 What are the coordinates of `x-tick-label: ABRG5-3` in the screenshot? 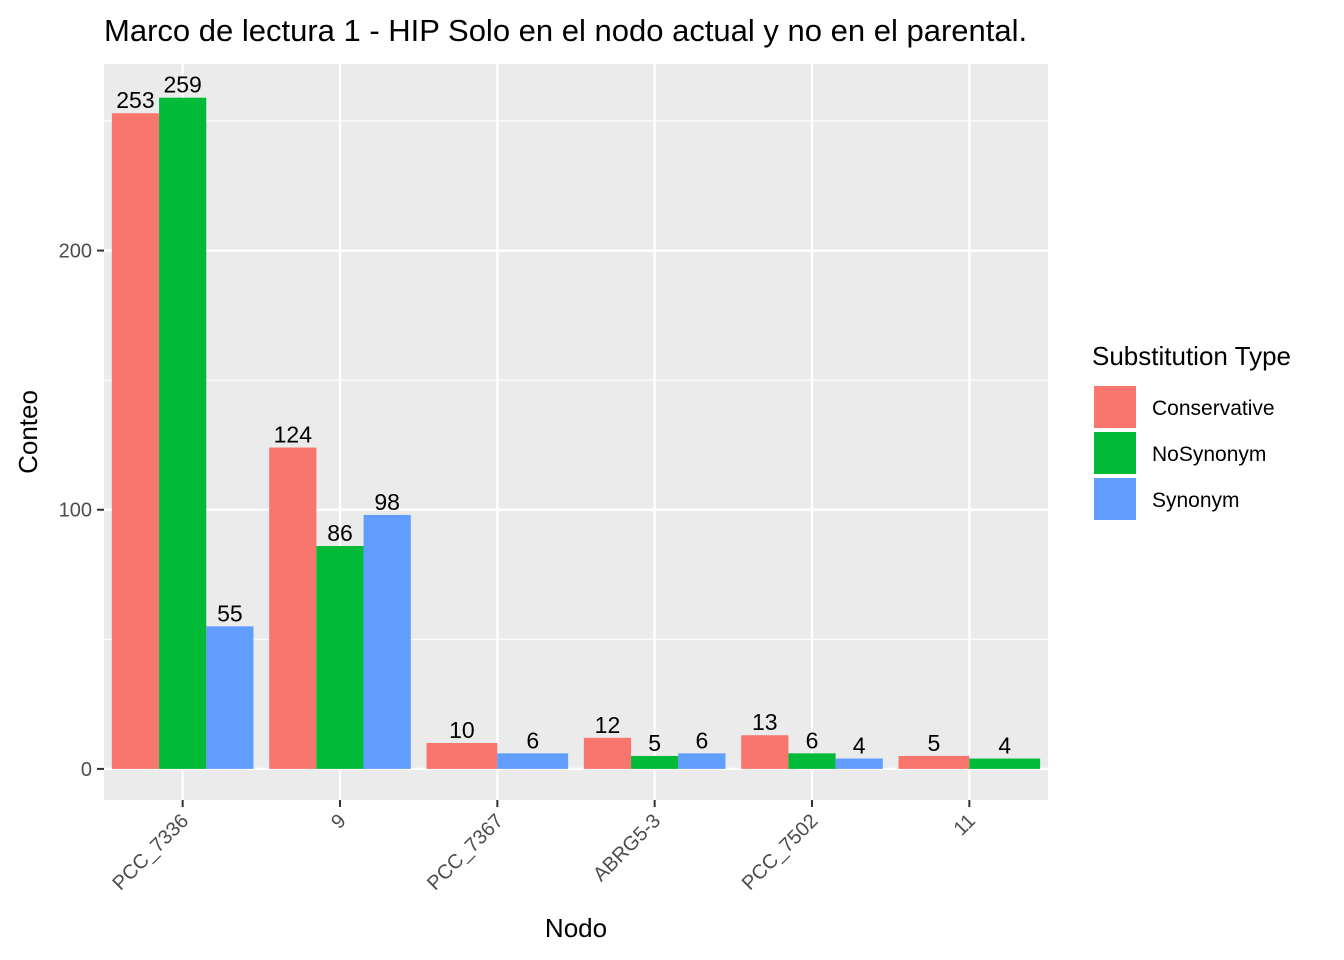 It's located at (627, 848).